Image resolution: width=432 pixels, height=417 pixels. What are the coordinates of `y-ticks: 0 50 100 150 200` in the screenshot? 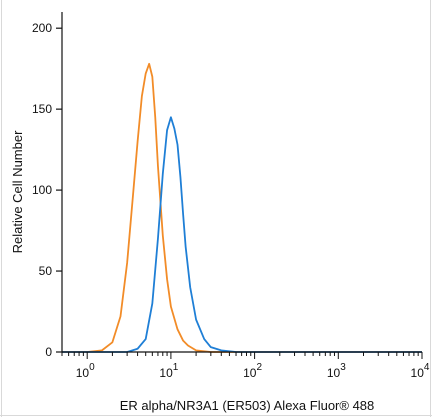 It's located at (47, 190).